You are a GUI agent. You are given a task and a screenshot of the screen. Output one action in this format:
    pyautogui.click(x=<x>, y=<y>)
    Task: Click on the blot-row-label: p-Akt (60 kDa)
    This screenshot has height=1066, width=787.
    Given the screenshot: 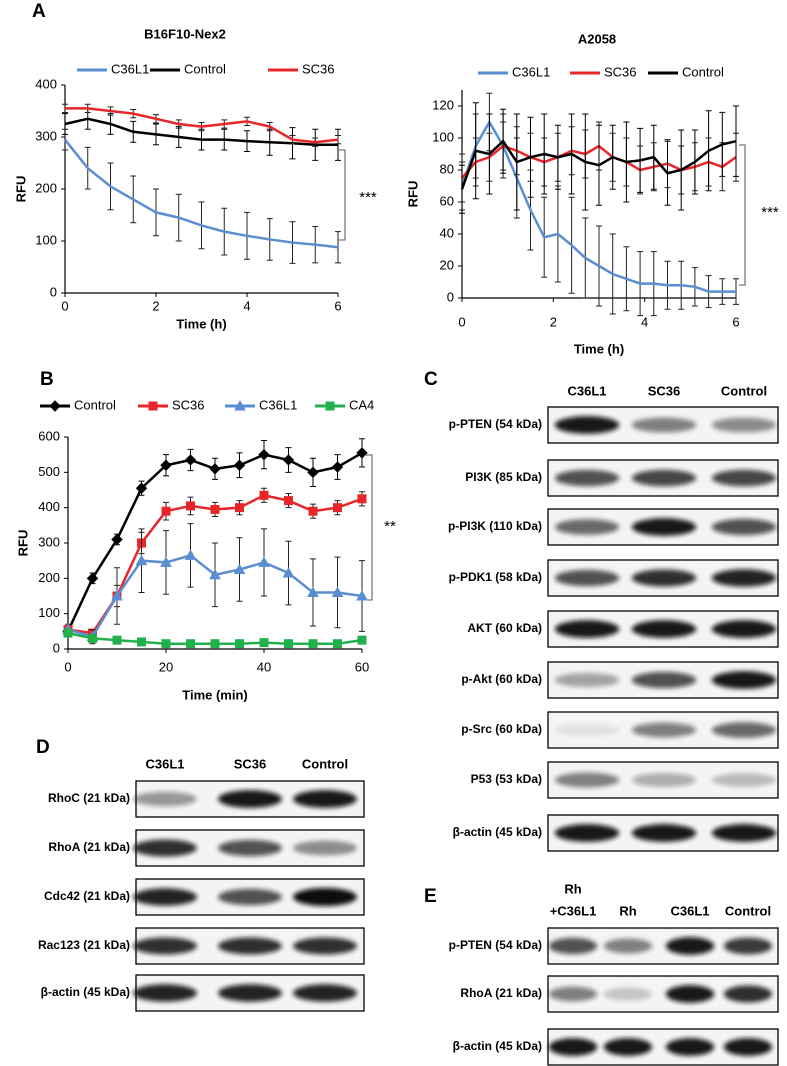 What is the action you would take?
    pyautogui.click(x=501, y=679)
    